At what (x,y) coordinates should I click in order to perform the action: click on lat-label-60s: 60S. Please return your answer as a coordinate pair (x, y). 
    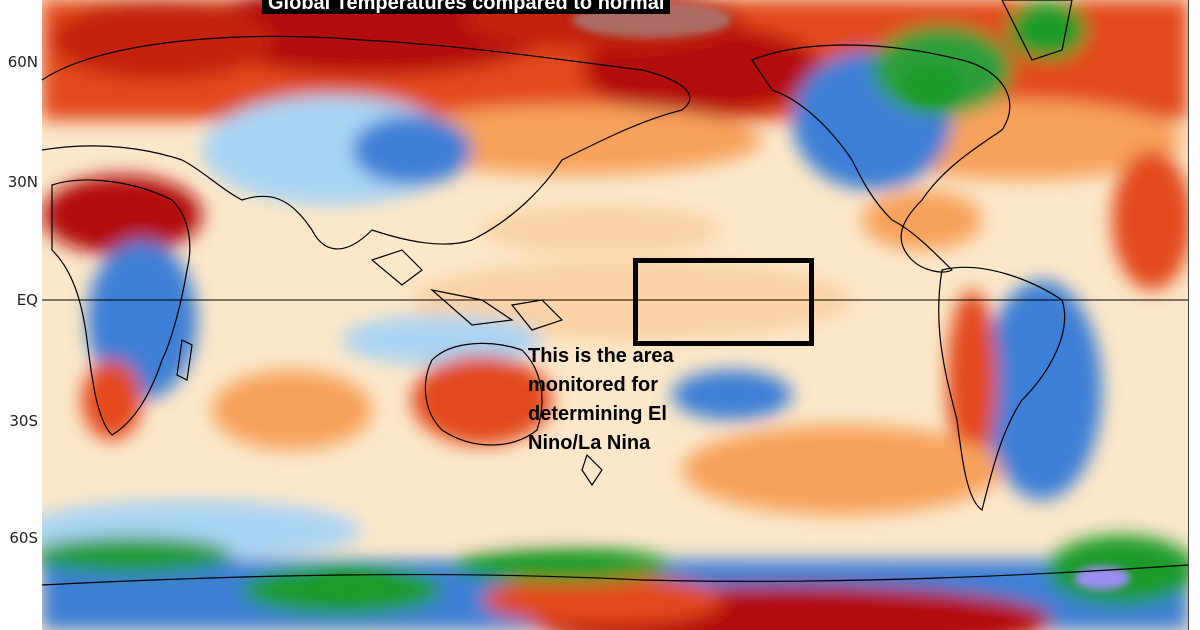
    Looking at the image, I should click on (23, 538).